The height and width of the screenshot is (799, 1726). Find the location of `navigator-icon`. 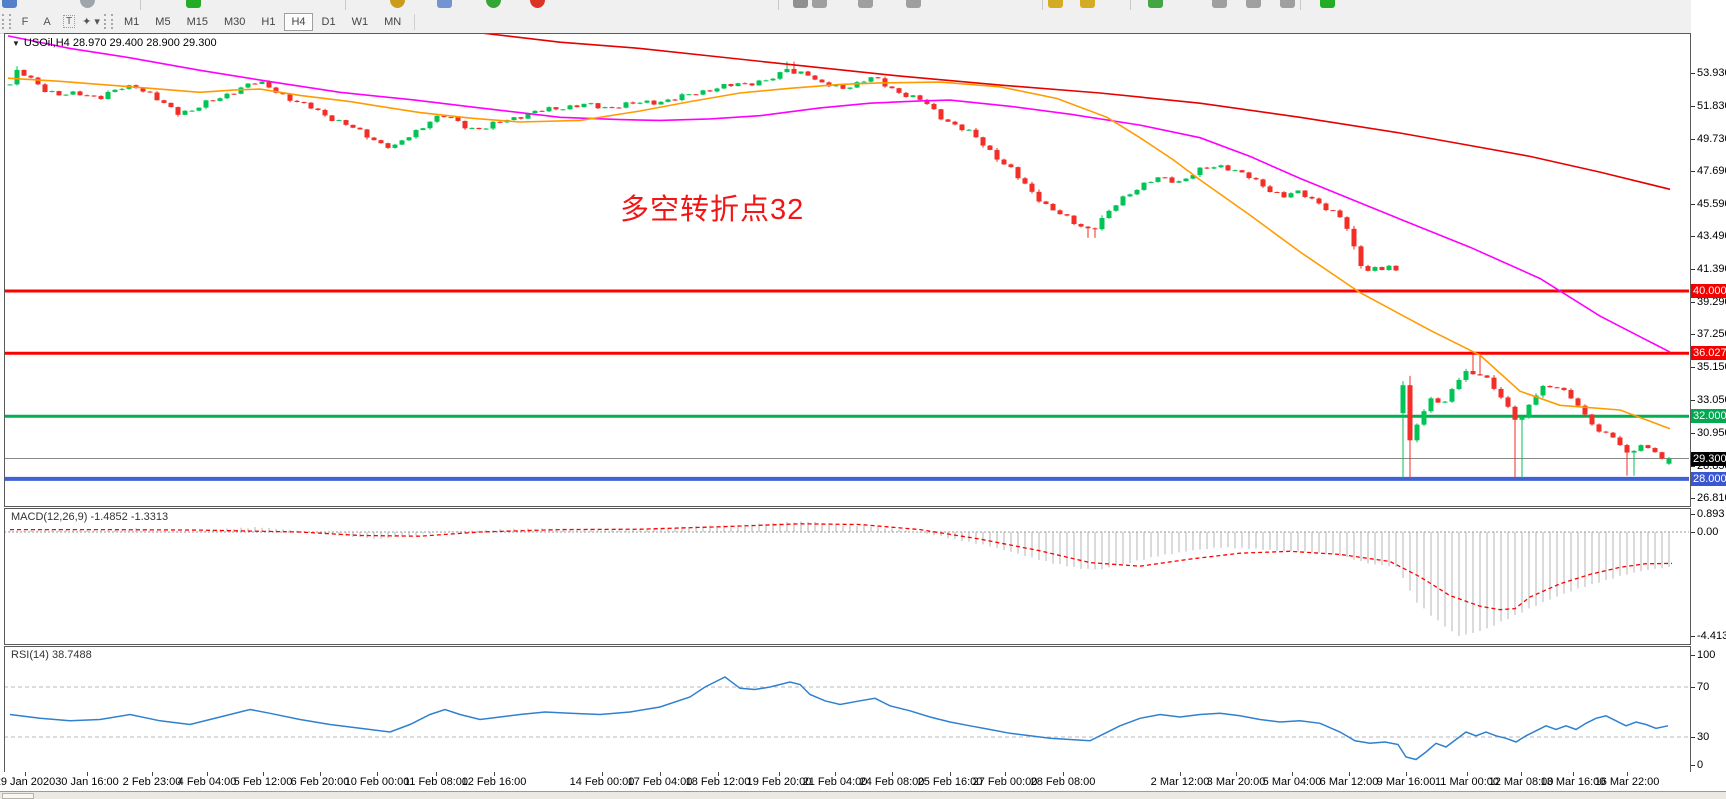

navigator-icon is located at coordinates (493, 4).